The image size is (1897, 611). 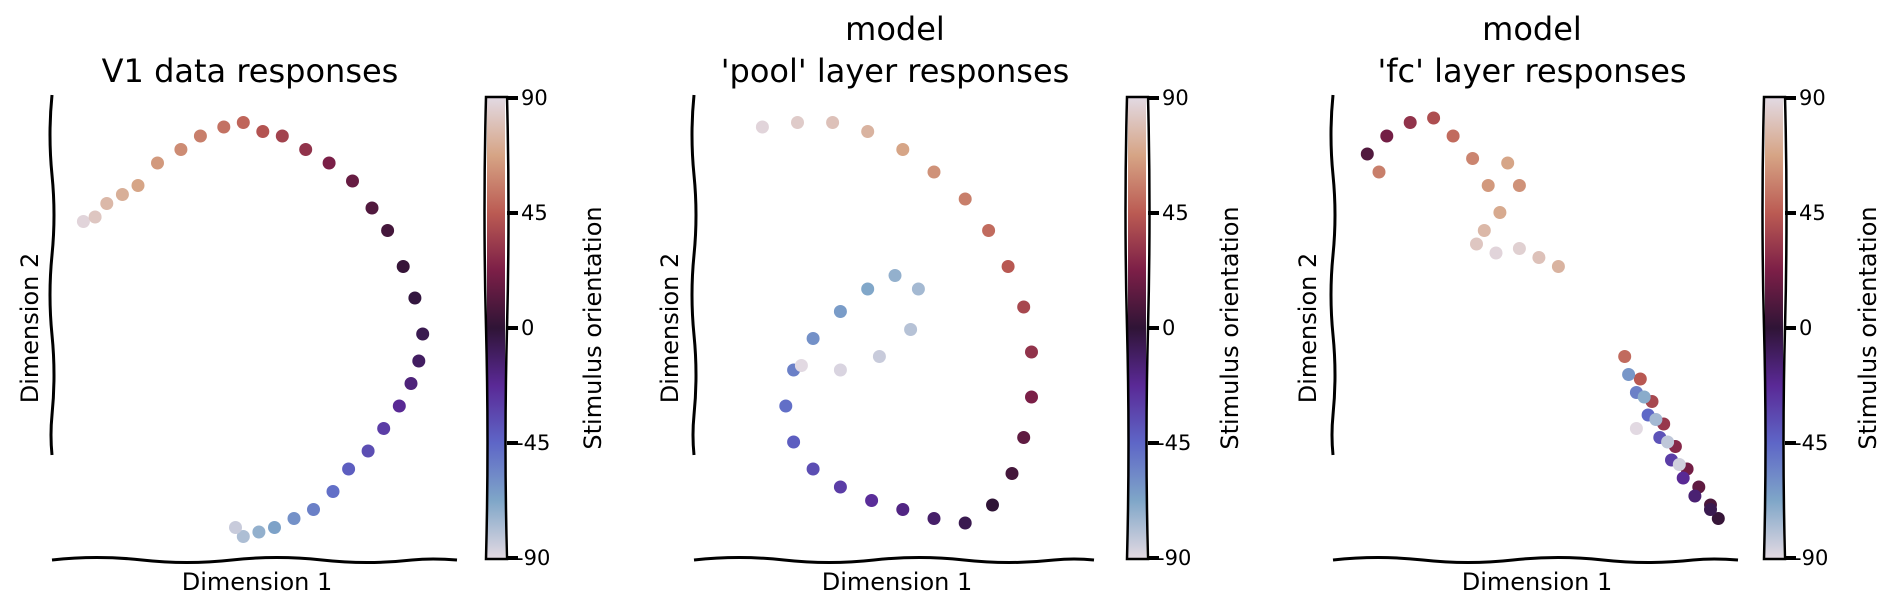 I want to click on panel-title: model 'fc' layer responses, so click(x=1531, y=50).